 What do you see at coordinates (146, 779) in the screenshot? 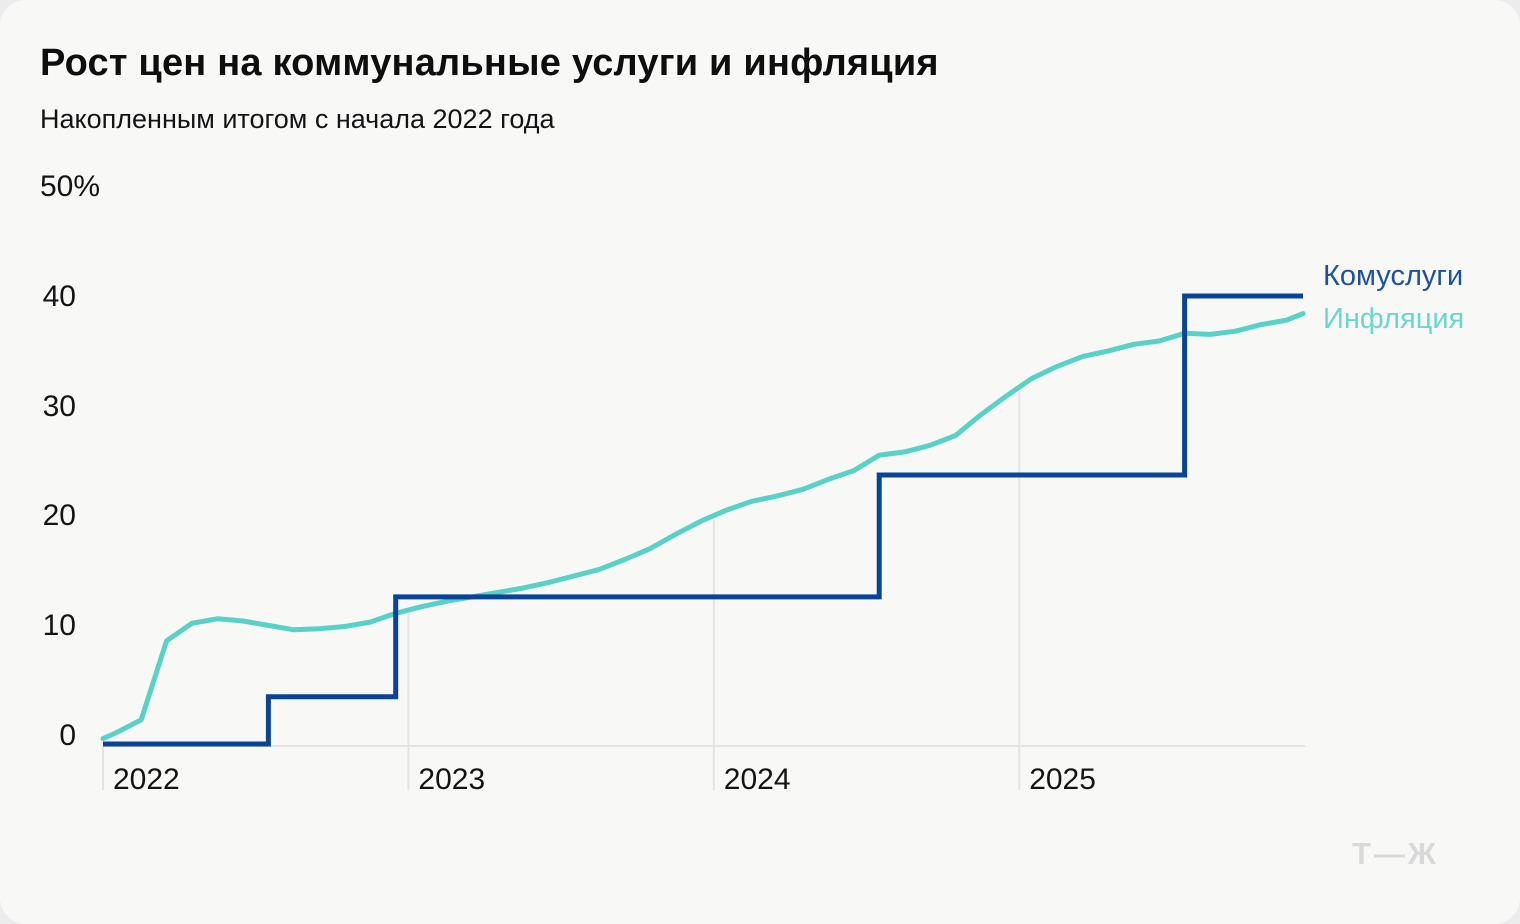
I see `x-tick-label: 2022` at bounding box center [146, 779].